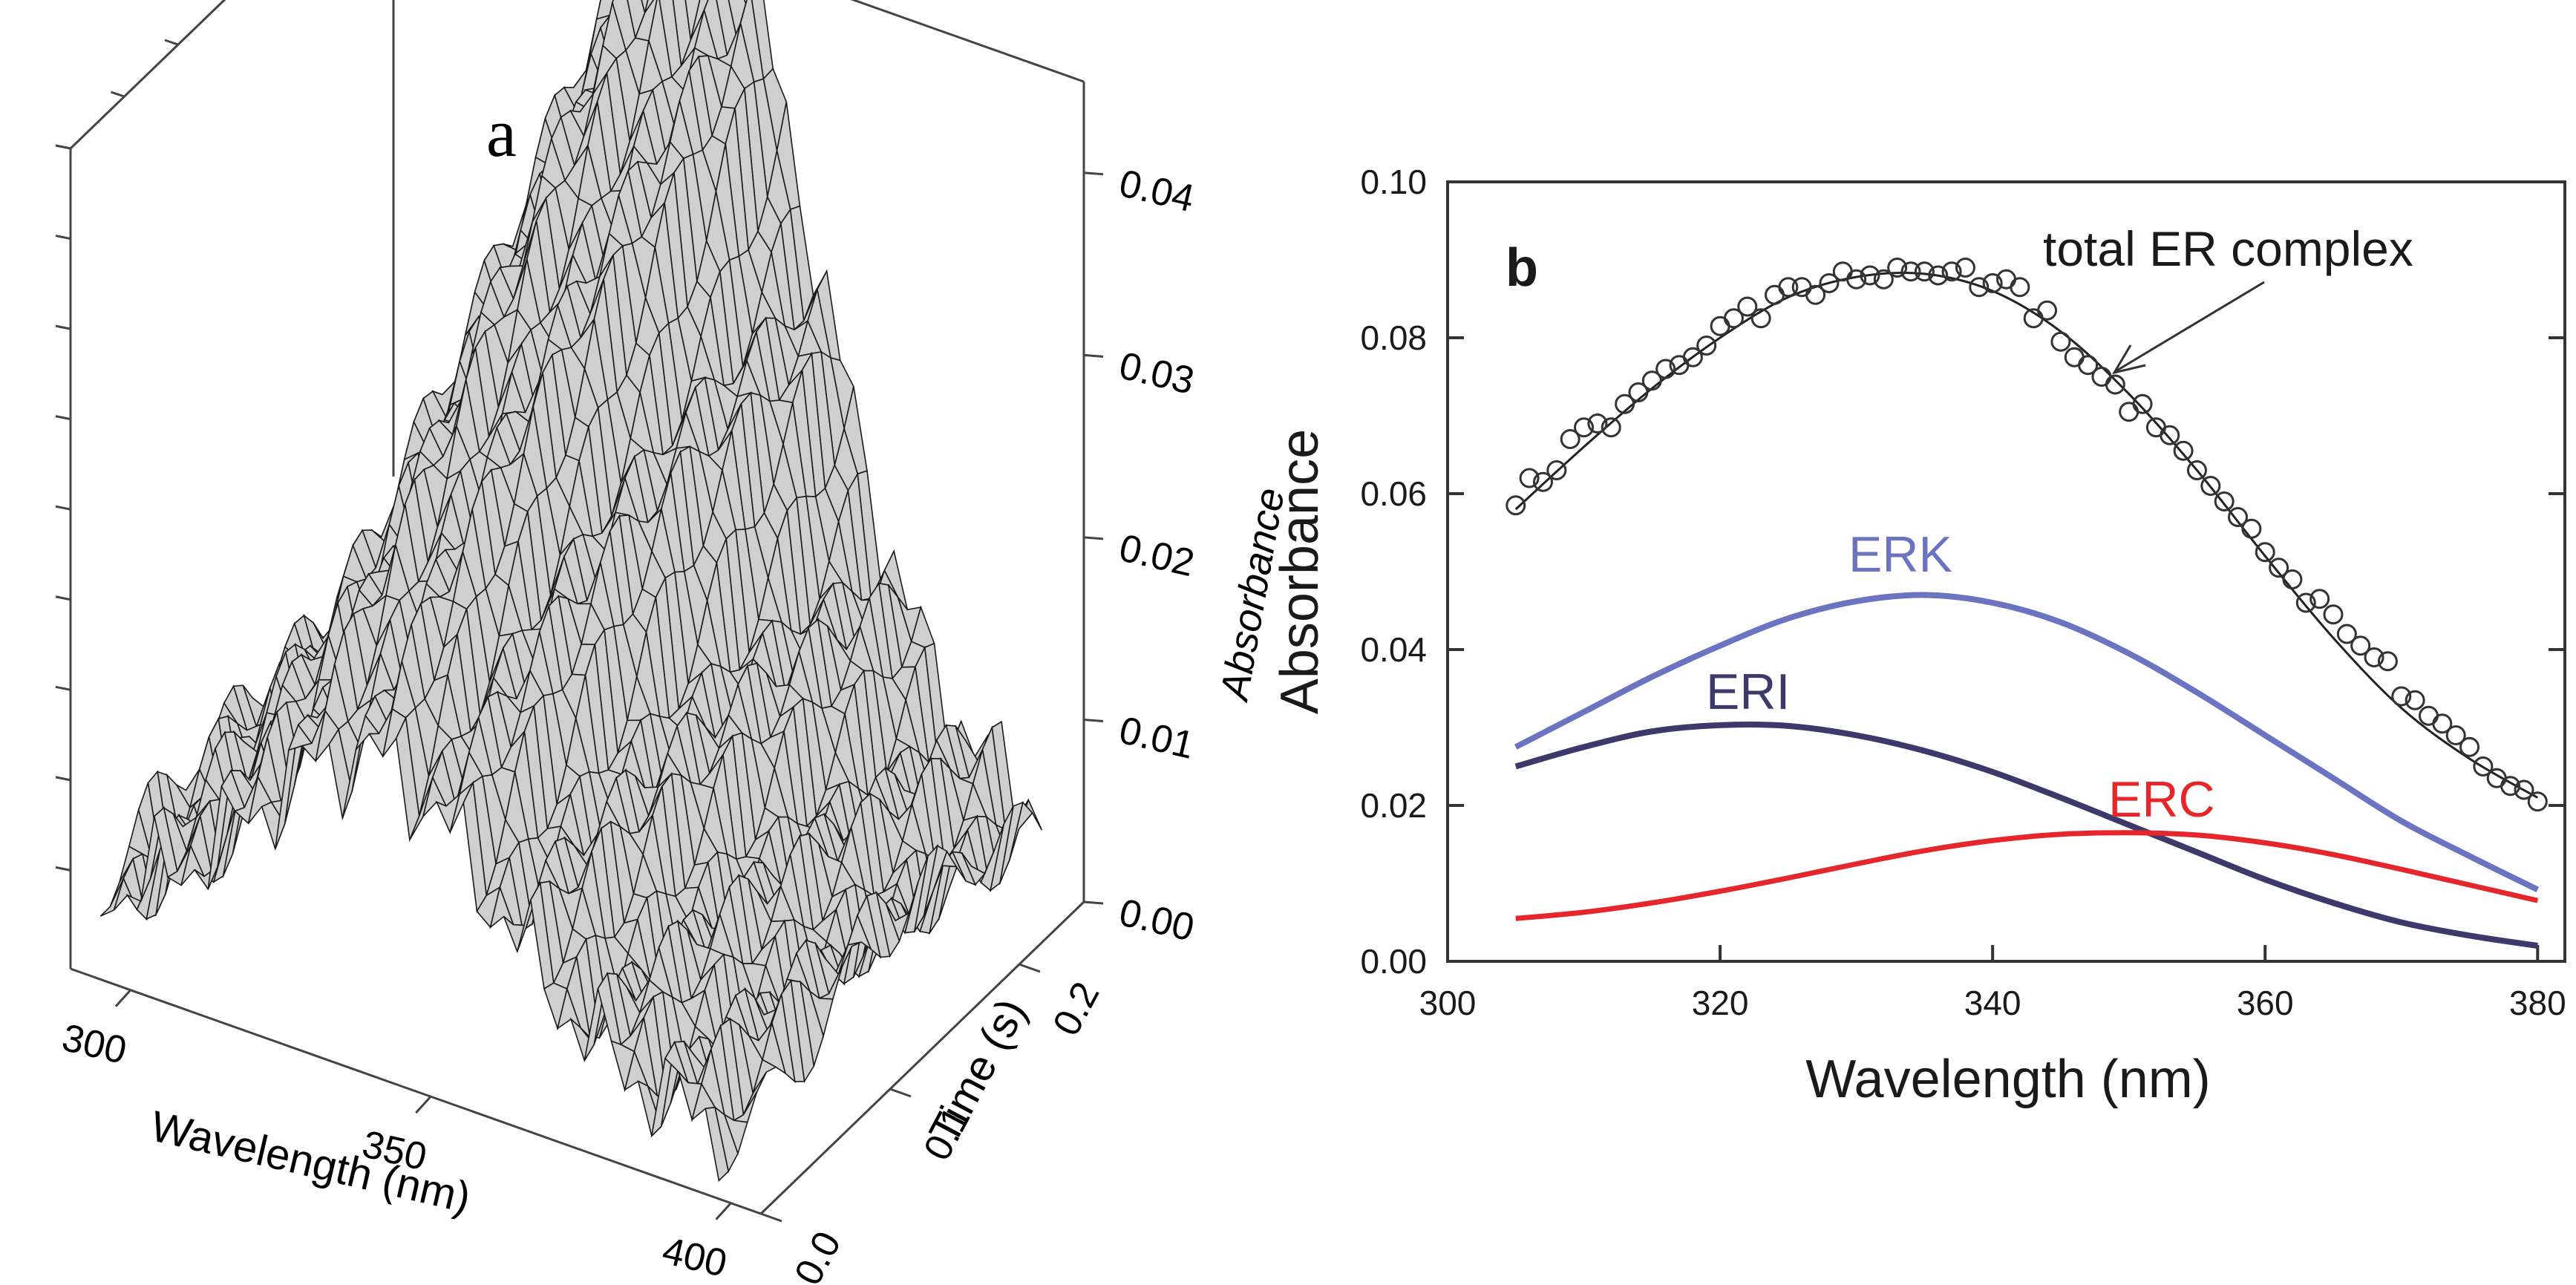 The image size is (2576, 1285). What do you see at coordinates (2228, 249) in the screenshot?
I see `panel-b-annotation: total ER complex` at bounding box center [2228, 249].